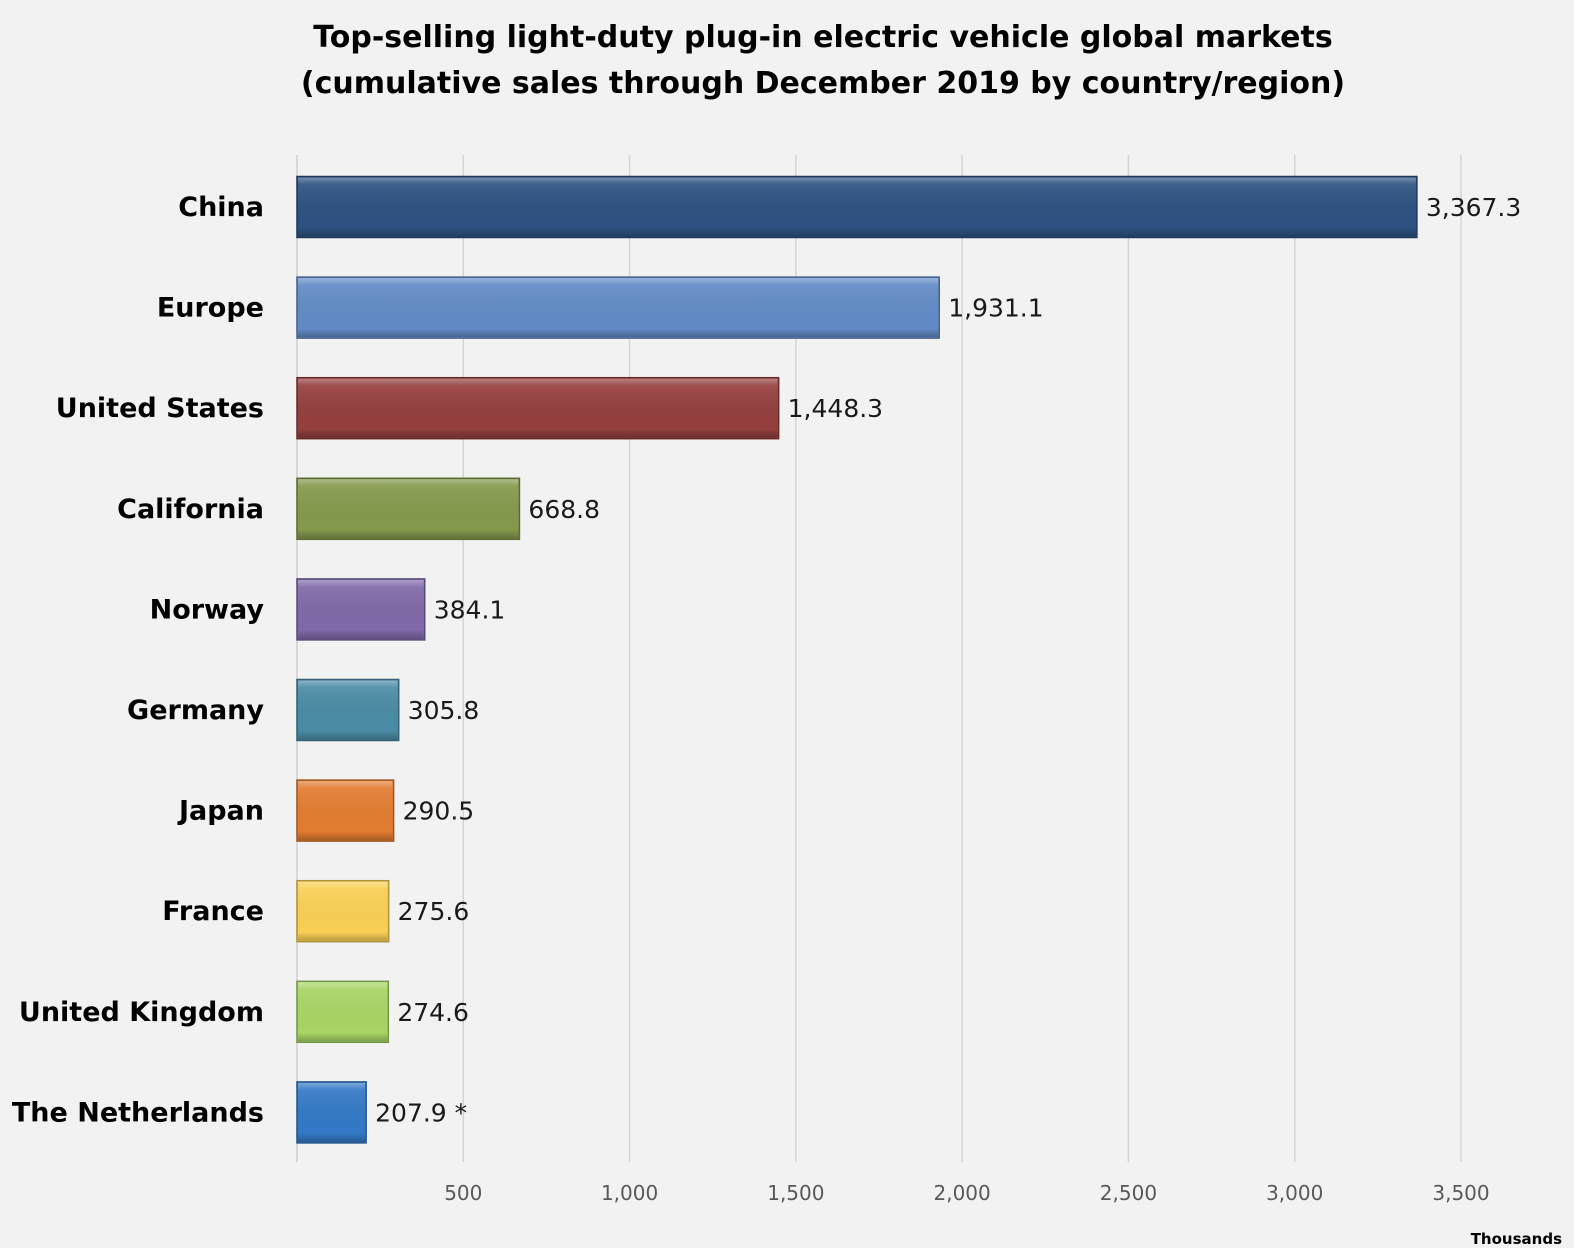 This screenshot has height=1248, width=1574. I want to click on bar-united-states, so click(538, 408).